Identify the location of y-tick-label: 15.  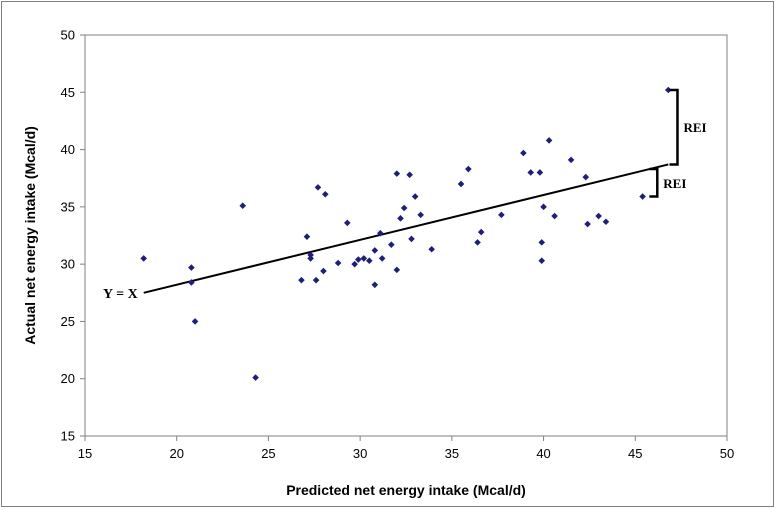
(68, 436).